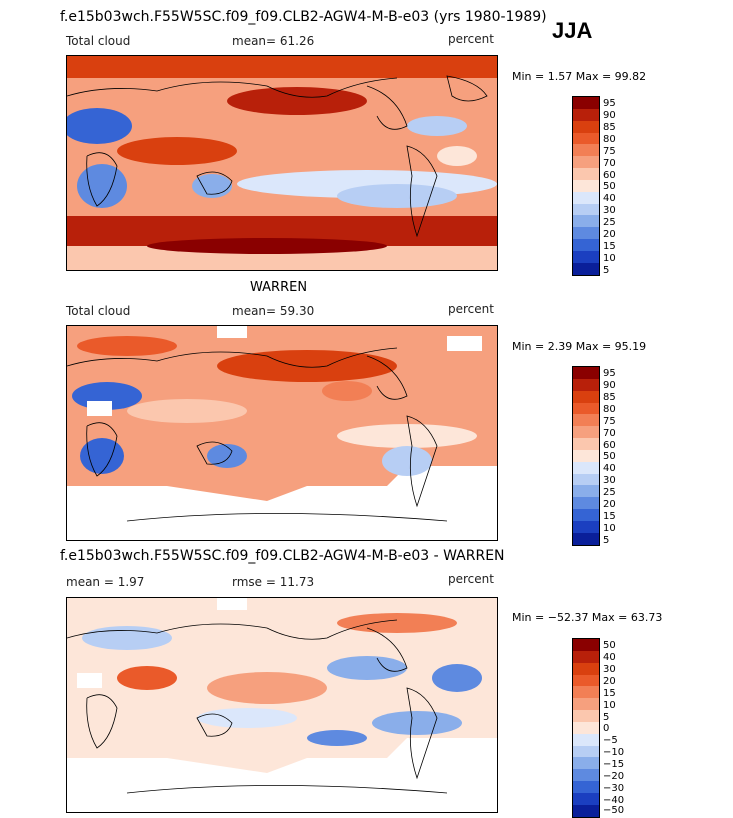 This screenshot has height=818, width=733. I want to click on panel1-level: 85, so click(609, 127).